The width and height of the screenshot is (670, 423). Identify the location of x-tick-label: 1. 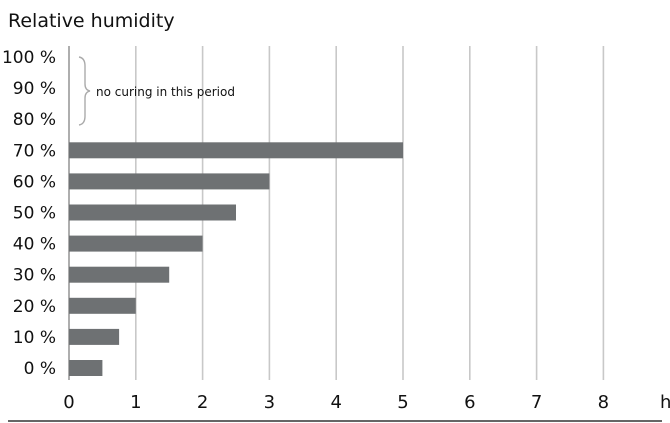
(135, 402).